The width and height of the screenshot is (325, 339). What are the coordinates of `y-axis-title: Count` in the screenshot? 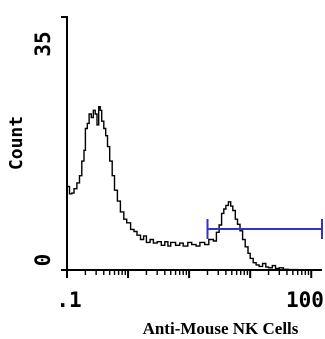 It's located at (16, 143).